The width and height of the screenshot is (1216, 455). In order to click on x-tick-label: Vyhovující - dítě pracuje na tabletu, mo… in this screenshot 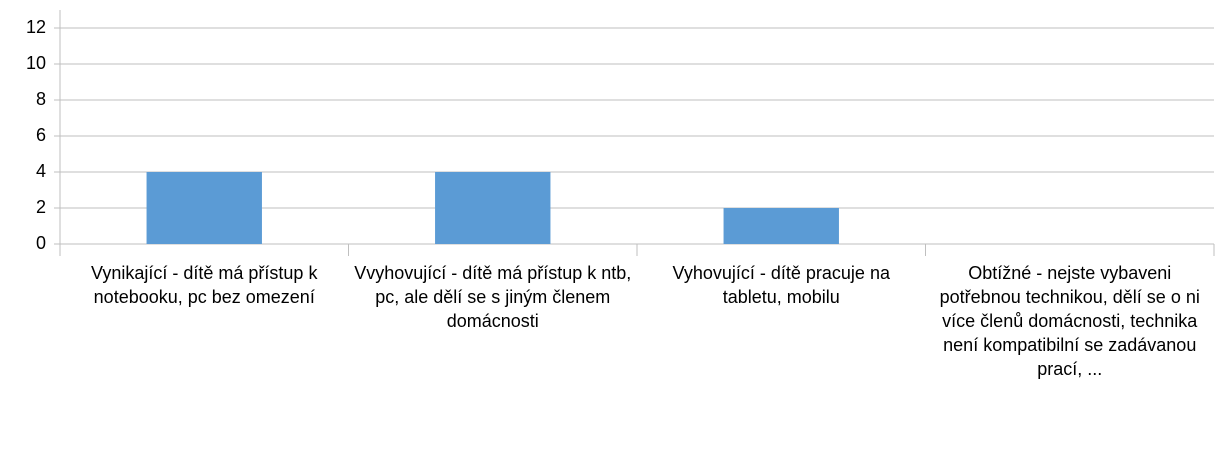, I will do `click(781, 285)`.